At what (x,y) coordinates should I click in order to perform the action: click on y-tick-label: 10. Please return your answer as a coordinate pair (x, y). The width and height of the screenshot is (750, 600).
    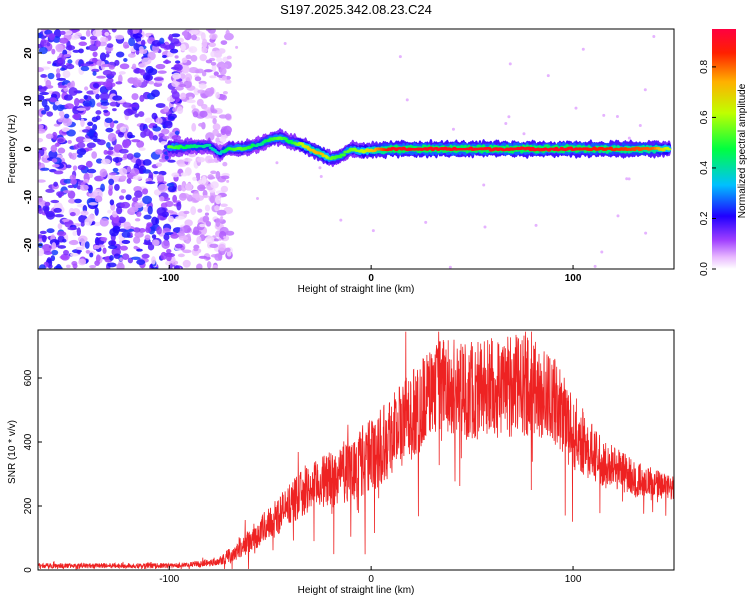
    Looking at the image, I should click on (28, 101).